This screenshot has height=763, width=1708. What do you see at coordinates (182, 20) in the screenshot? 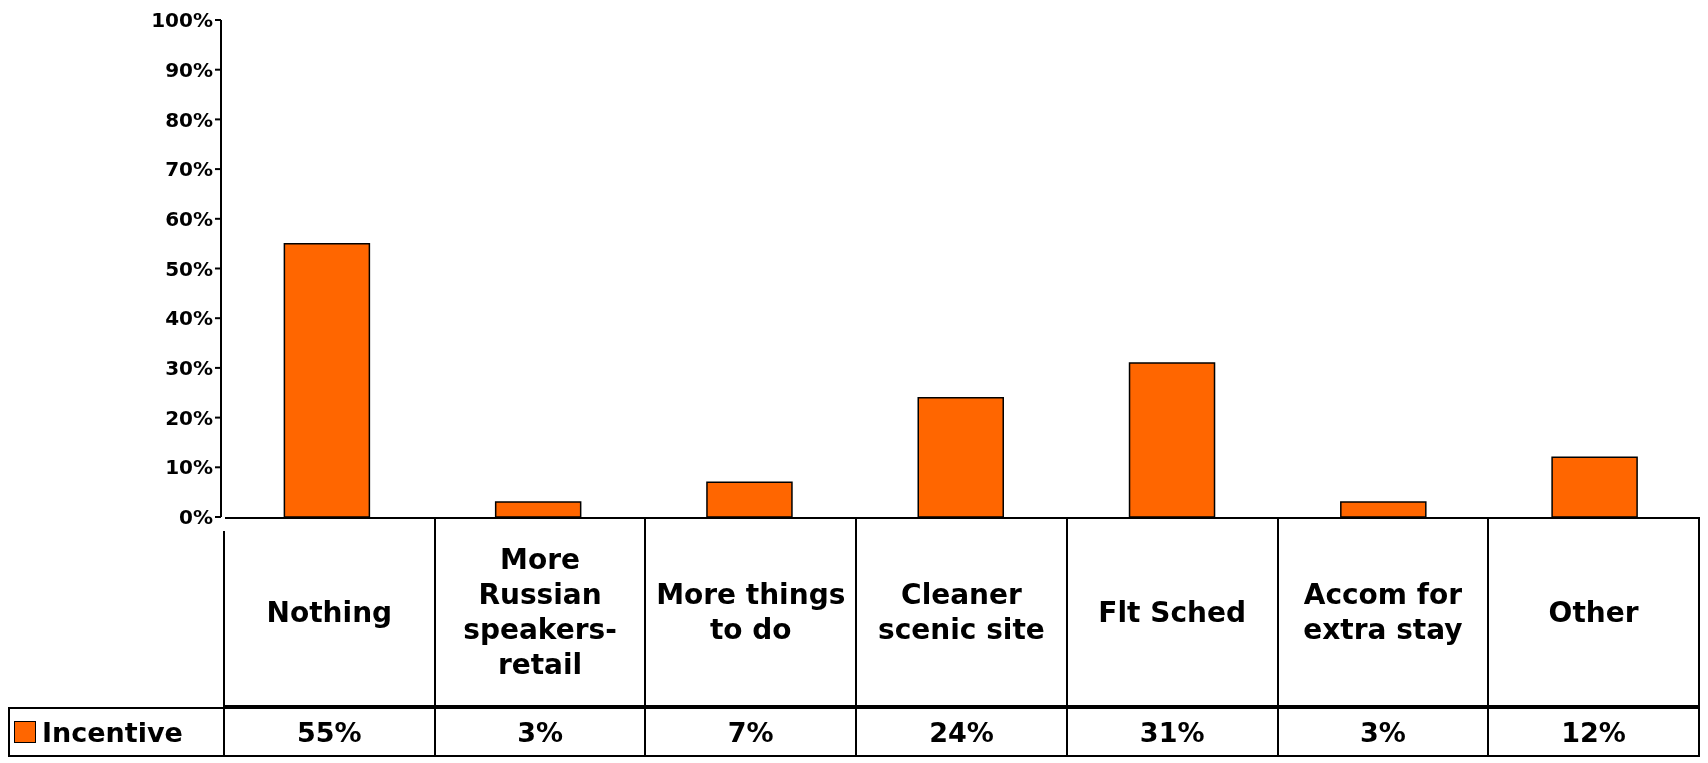
I see `y-tick-label: 100%` at bounding box center [182, 20].